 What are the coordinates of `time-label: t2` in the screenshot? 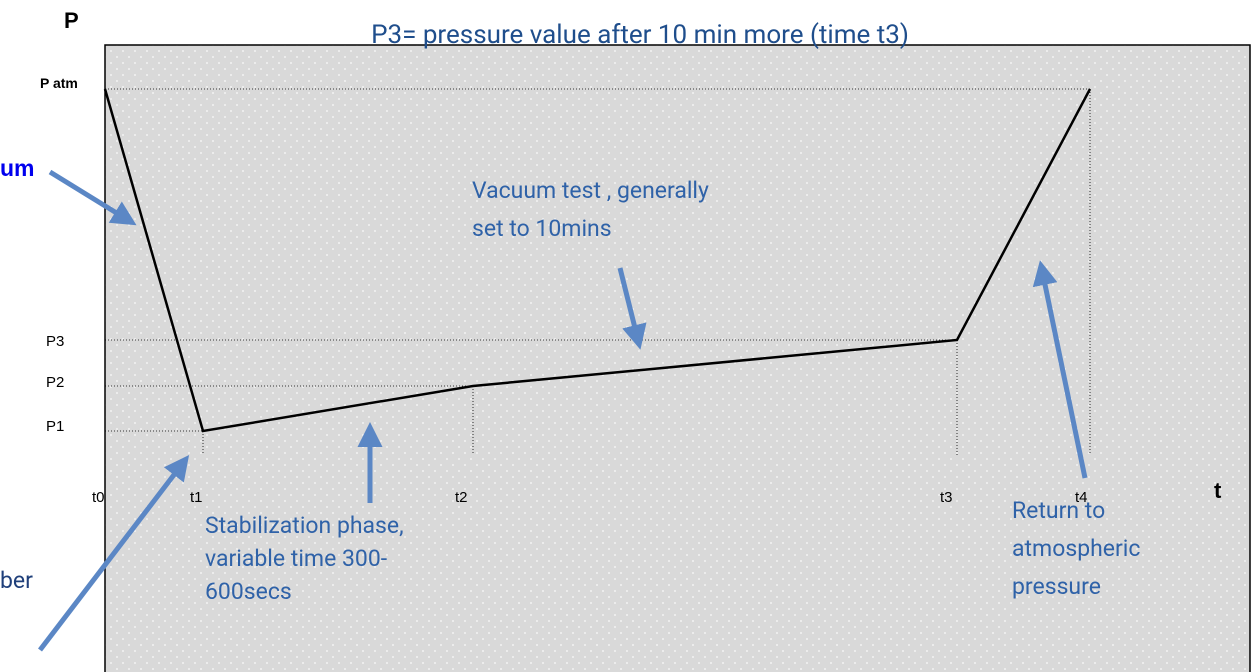 It's located at (461, 497).